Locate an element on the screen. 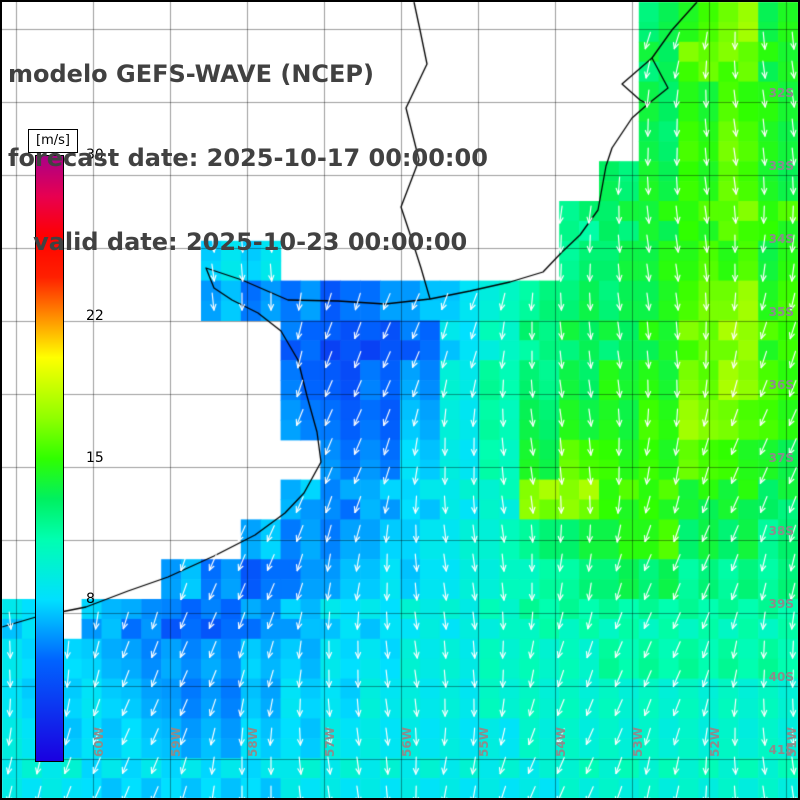  colorbar-tick-label: 15 is located at coordinates (95, 457).